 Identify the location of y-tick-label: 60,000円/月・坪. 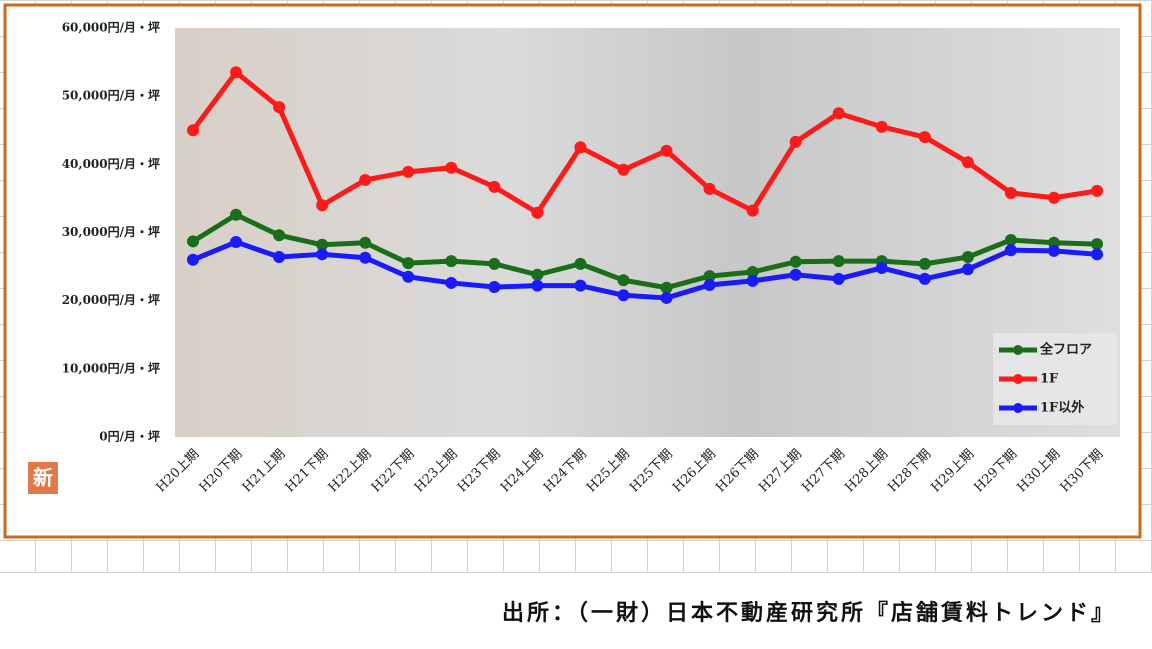
(111, 28).